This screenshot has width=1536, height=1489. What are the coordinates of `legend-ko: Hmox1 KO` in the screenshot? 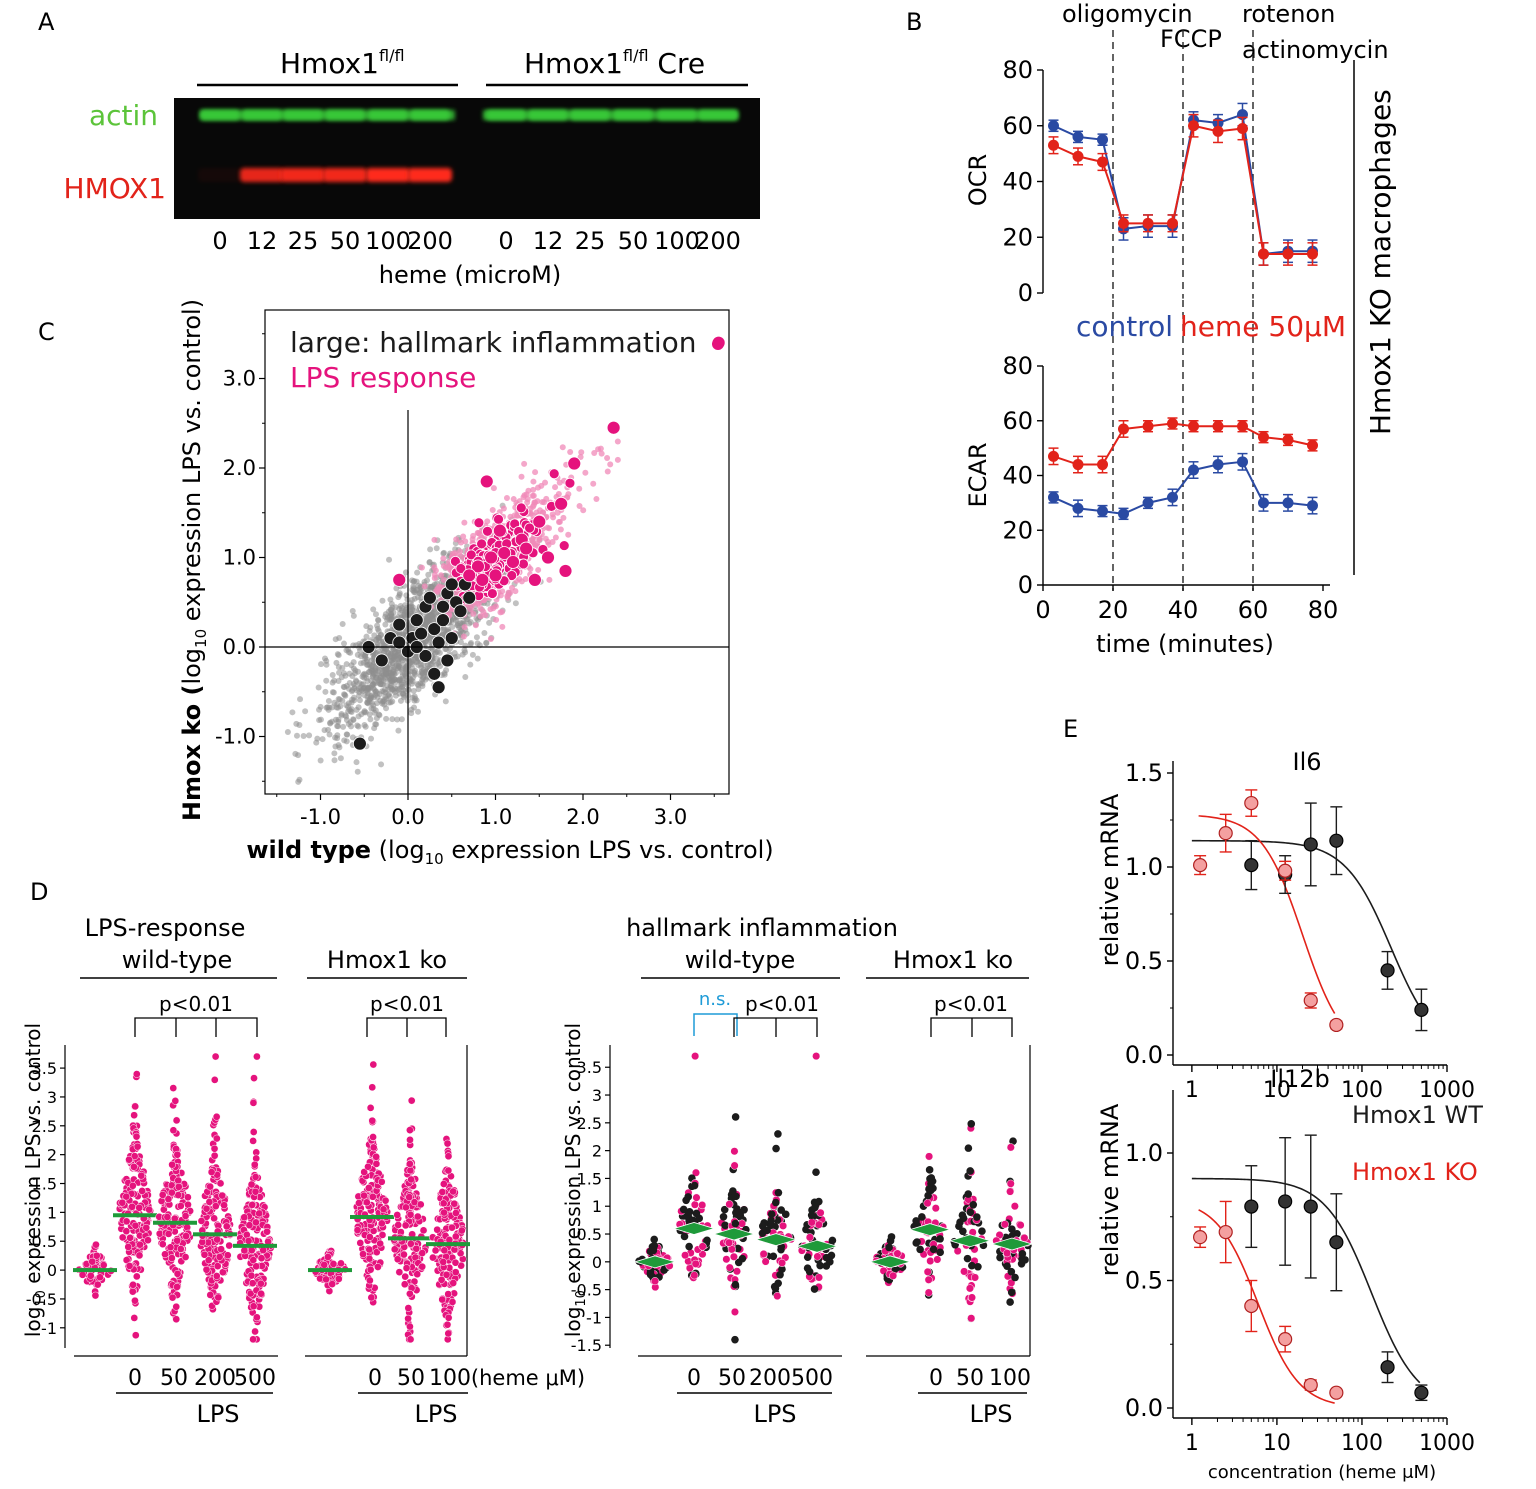 It's located at (1415, 1172).